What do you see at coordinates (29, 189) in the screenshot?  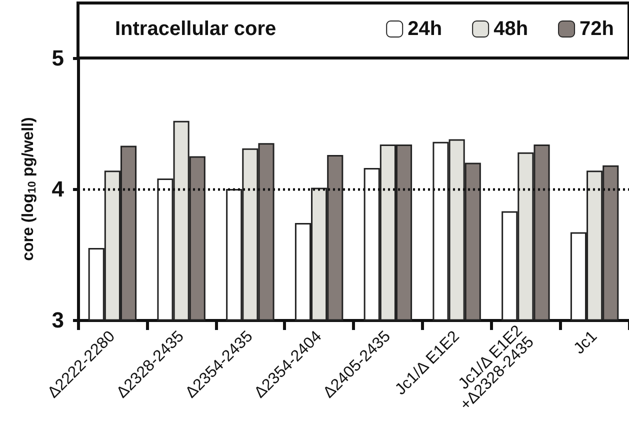 I see `y-axis-title: core (log10 pg/well)` at bounding box center [29, 189].